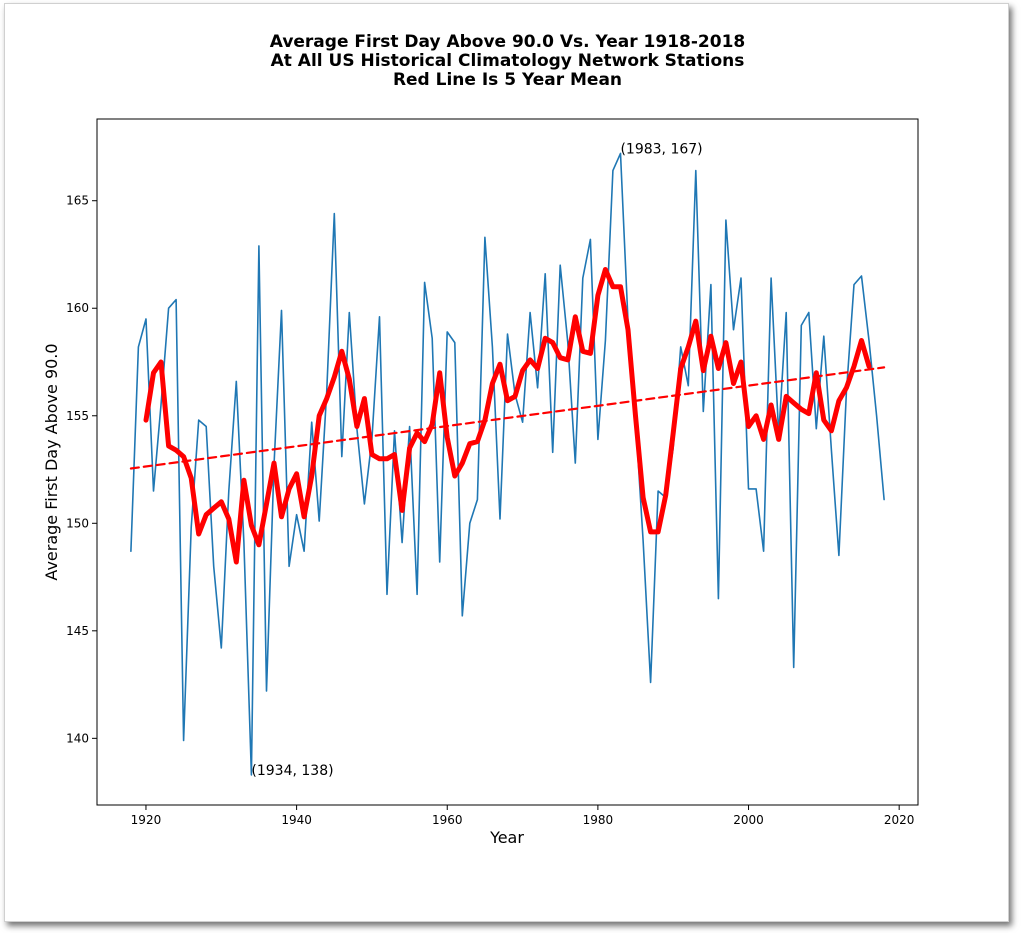 This screenshot has width=1024, height=933. What do you see at coordinates (77, 738) in the screenshot?
I see `y-tick-label: 140` at bounding box center [77, 738].